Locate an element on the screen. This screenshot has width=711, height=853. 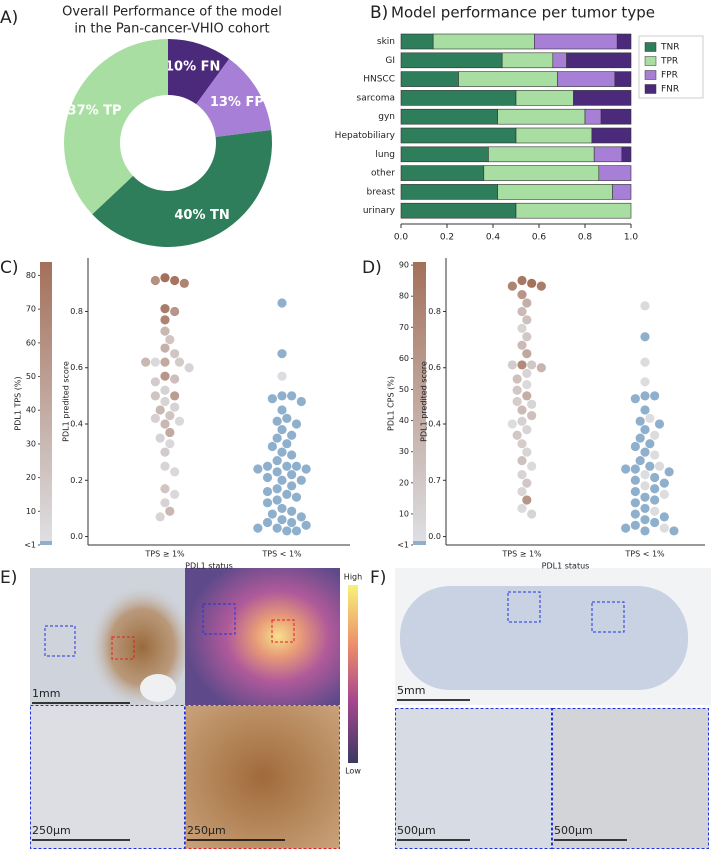
x-tick-label: TPS < 1% is located at coordinates (281, 554).